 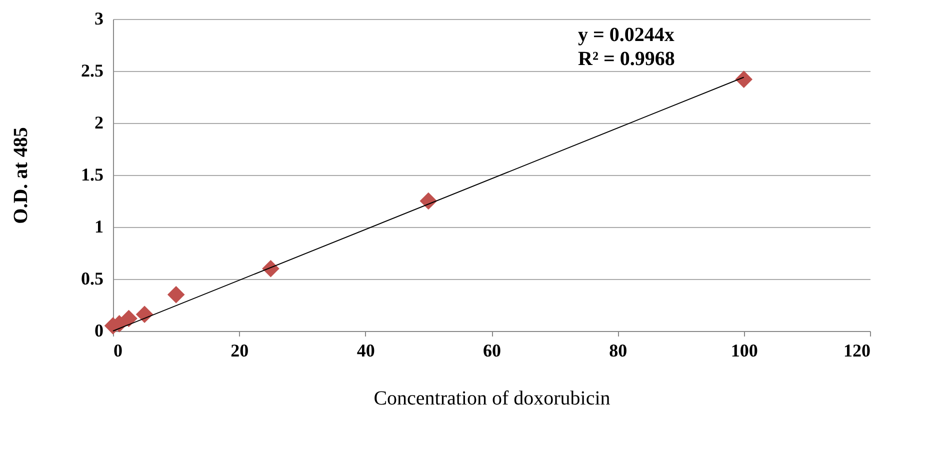 I want to click on x-tick-label: 120, so click(x=857, y=350).